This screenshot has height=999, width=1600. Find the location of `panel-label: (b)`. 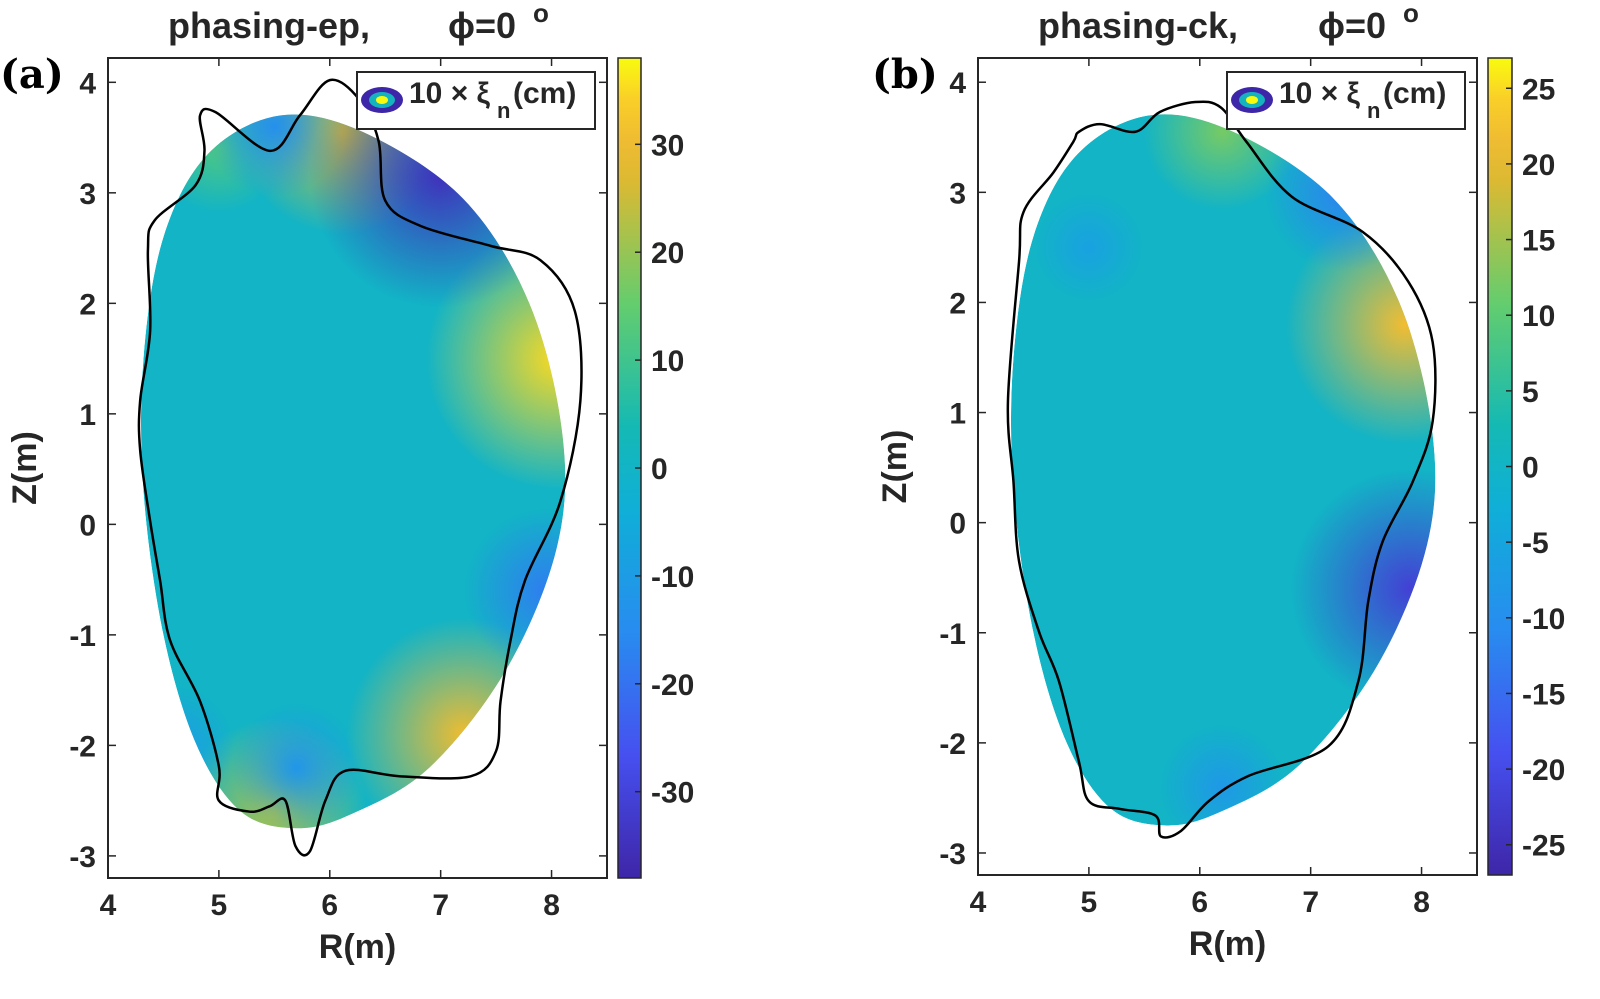

panel-label: (b) is located at coordinates (905, 74).